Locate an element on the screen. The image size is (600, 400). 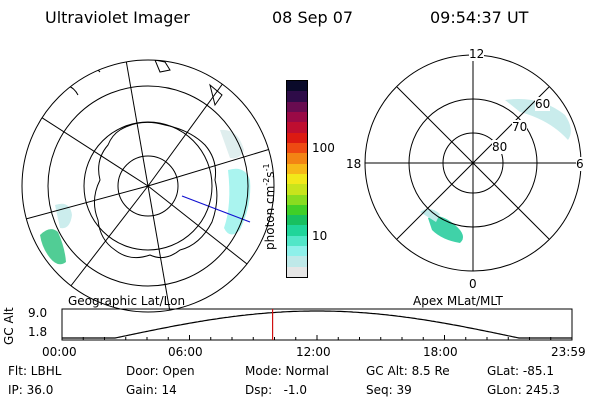
continent-outline is located at coordinates (156, 190).